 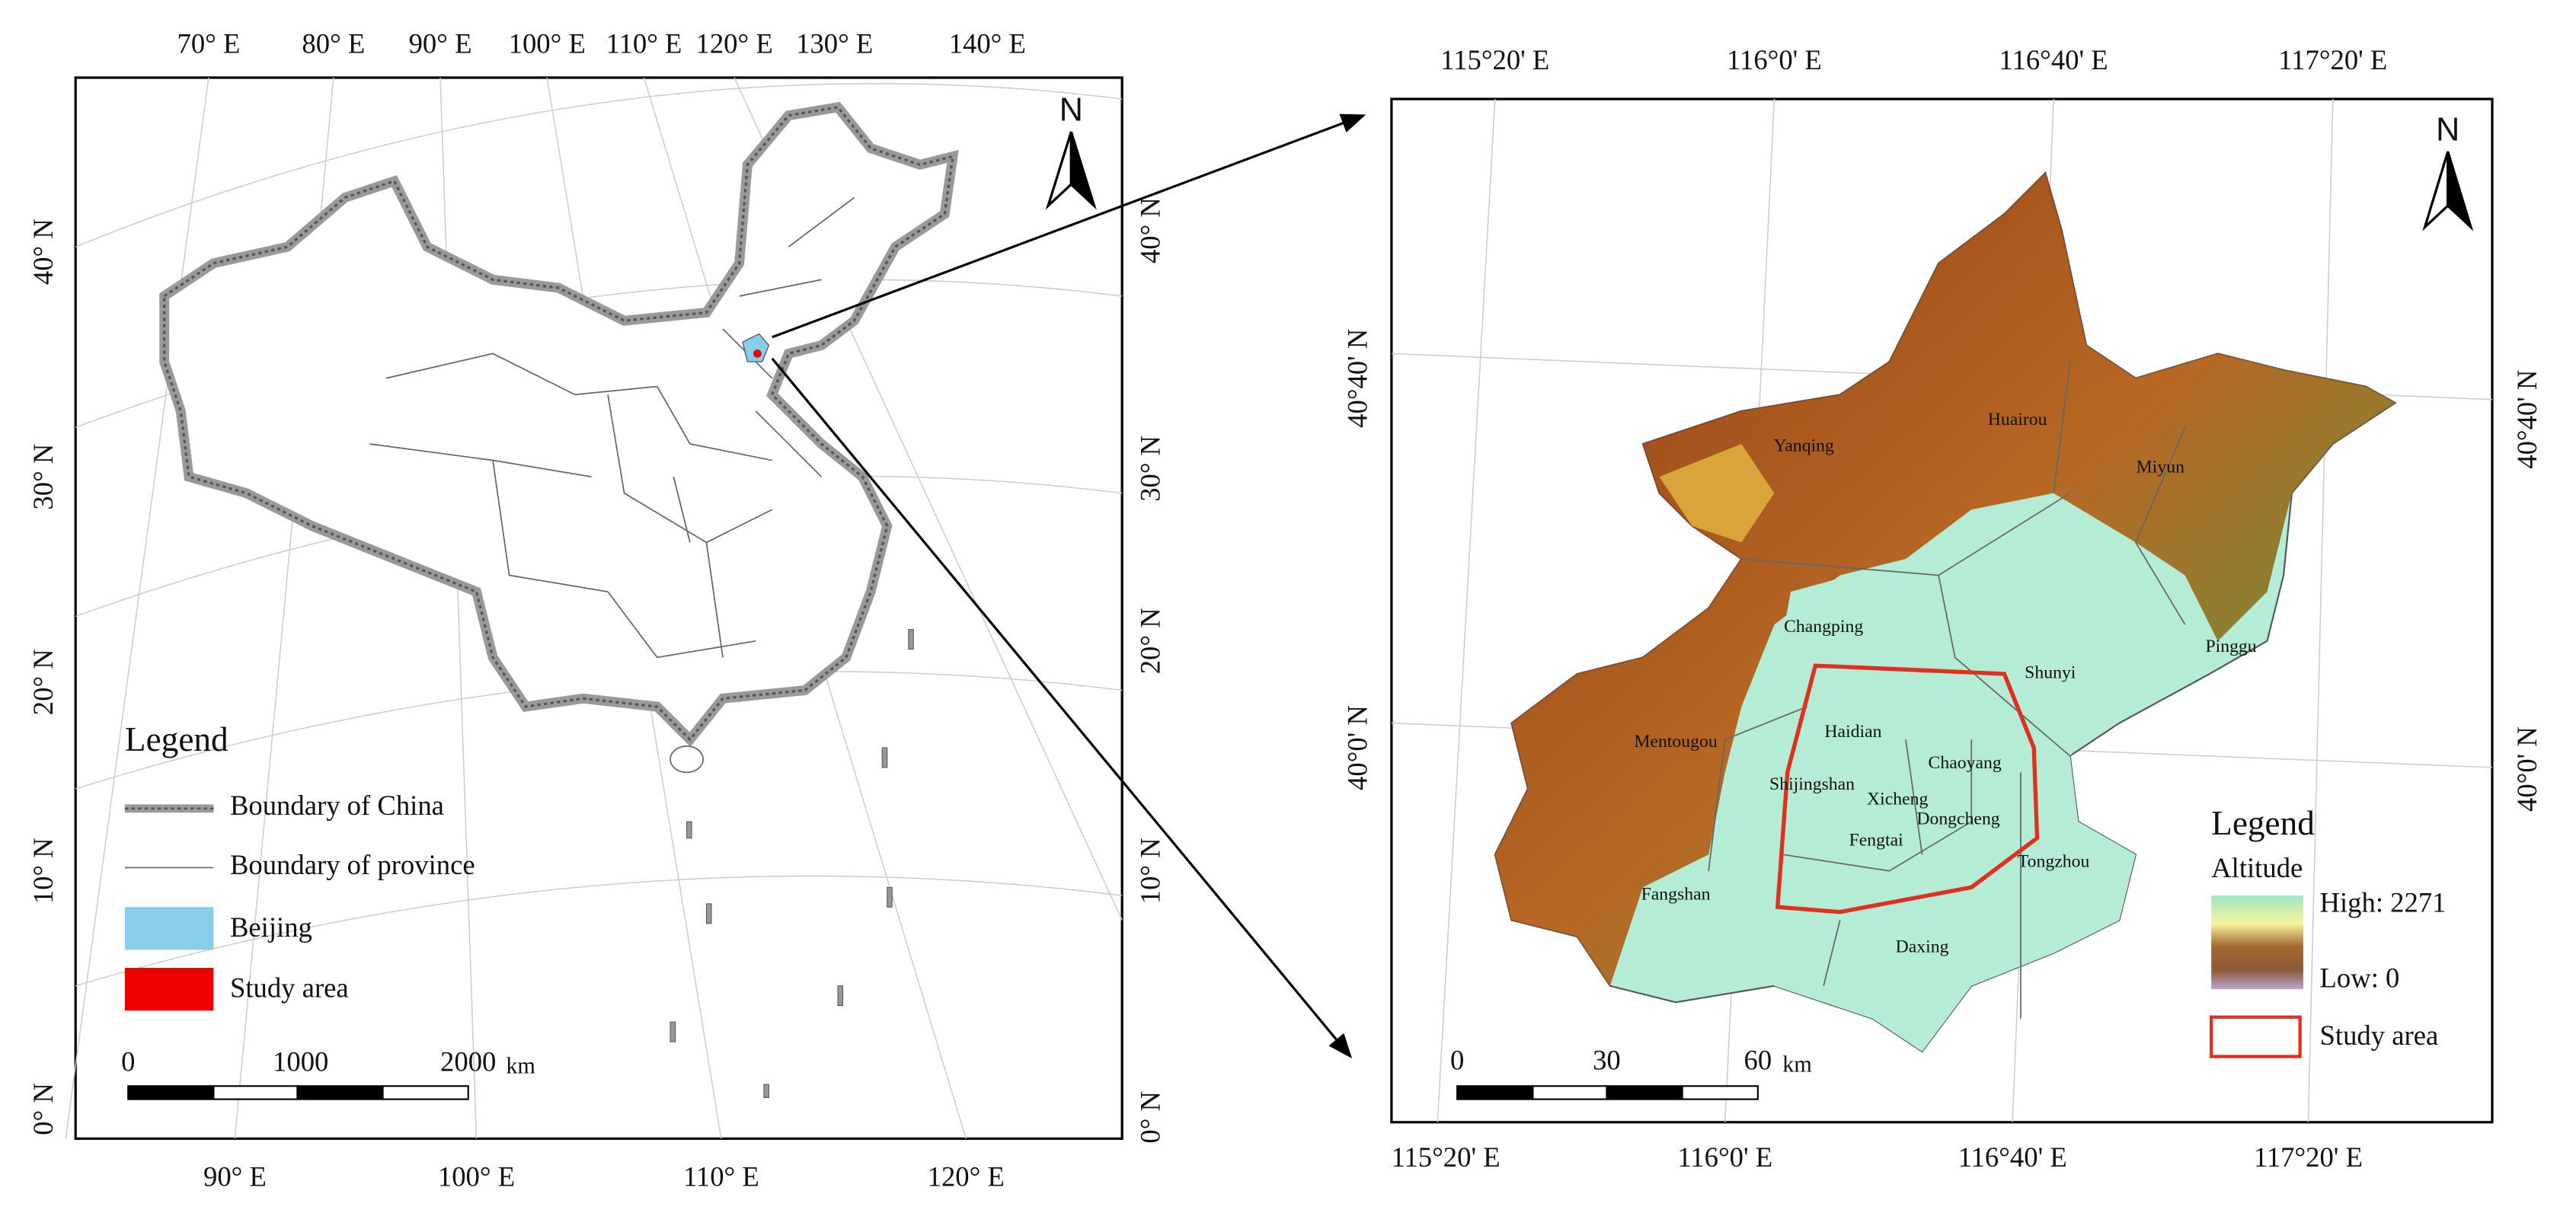 I want to click on top-label: 120° E, so click(x=735, y=43).